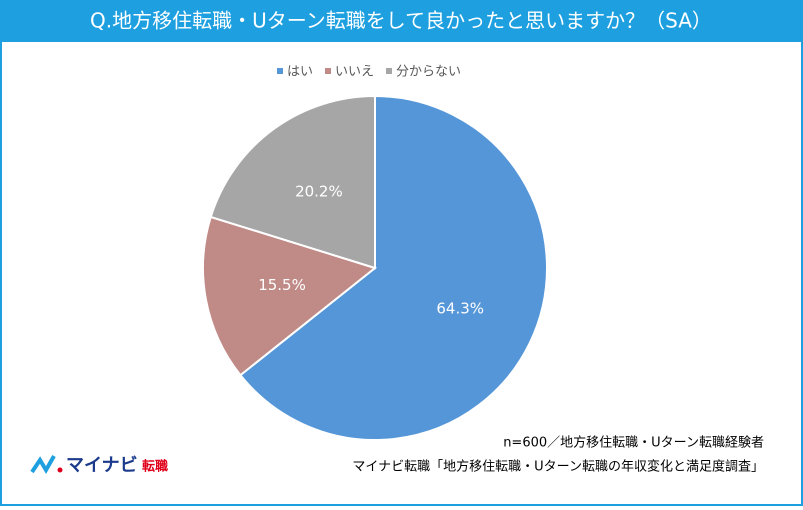  Describe the element at coordinates (43, 464) in the screenshot. I see `logo-mark` at that location.